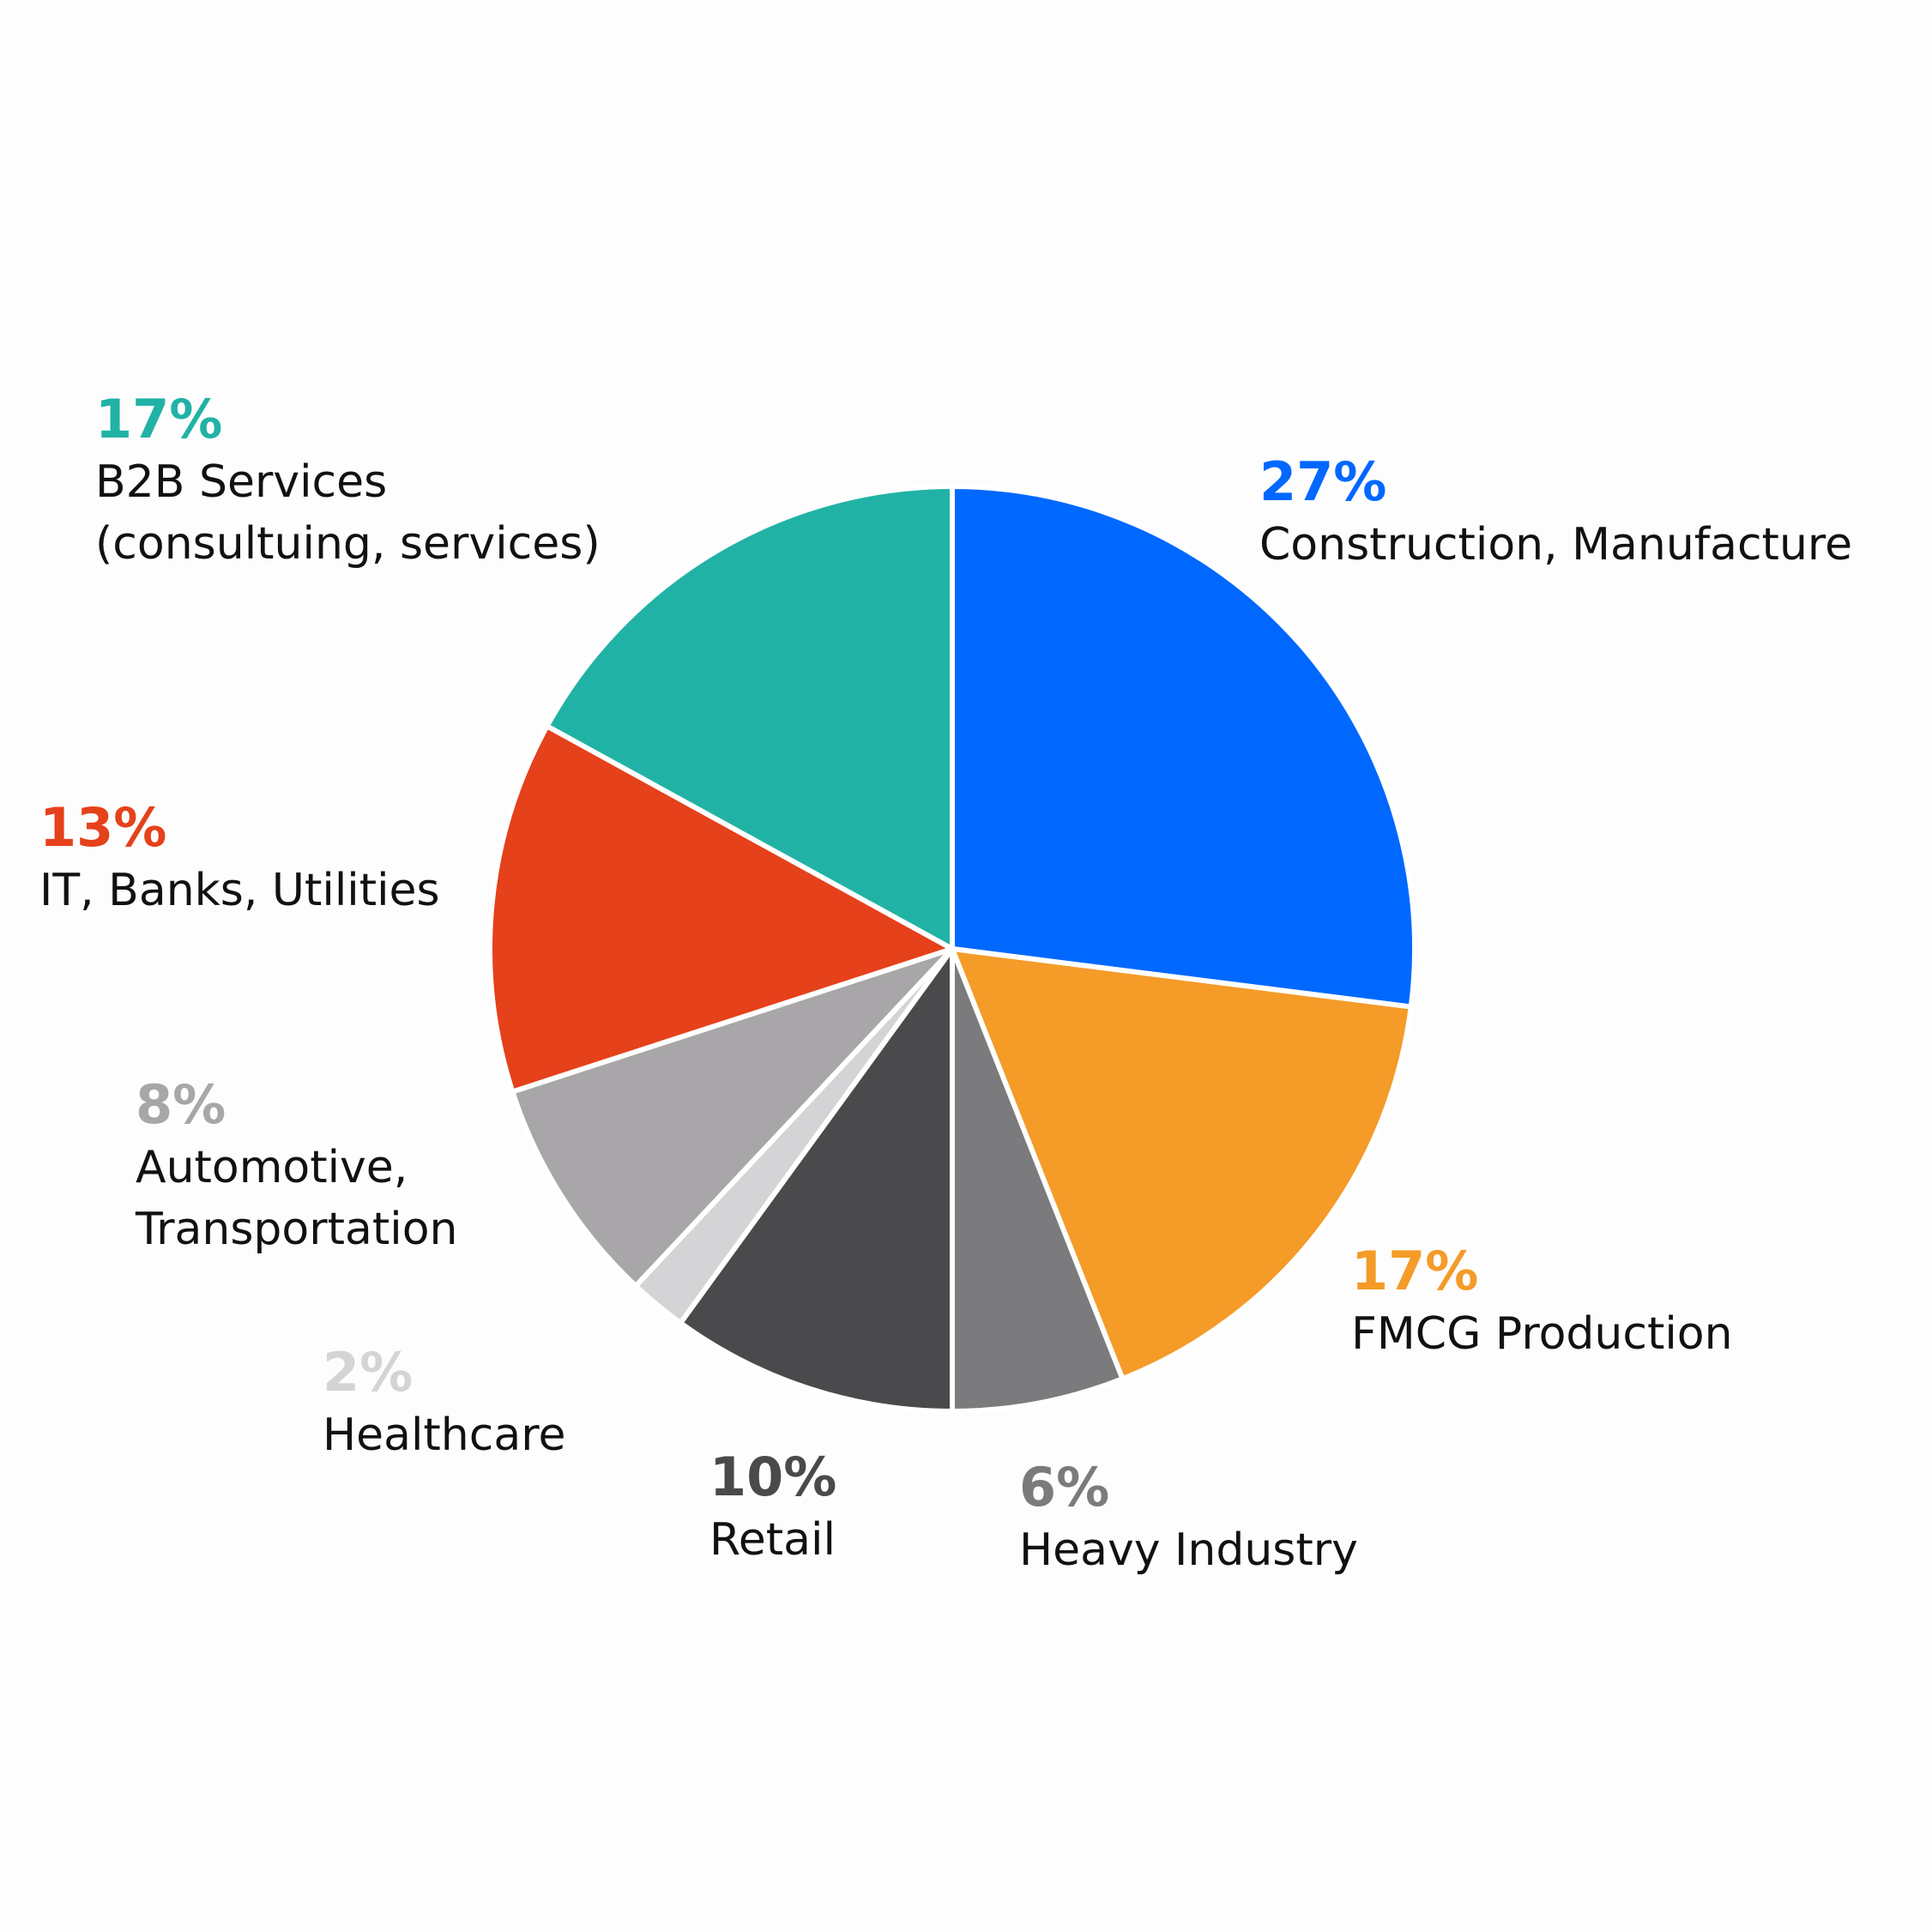  I want to click on category-label: Retail, so click(772, 1540).